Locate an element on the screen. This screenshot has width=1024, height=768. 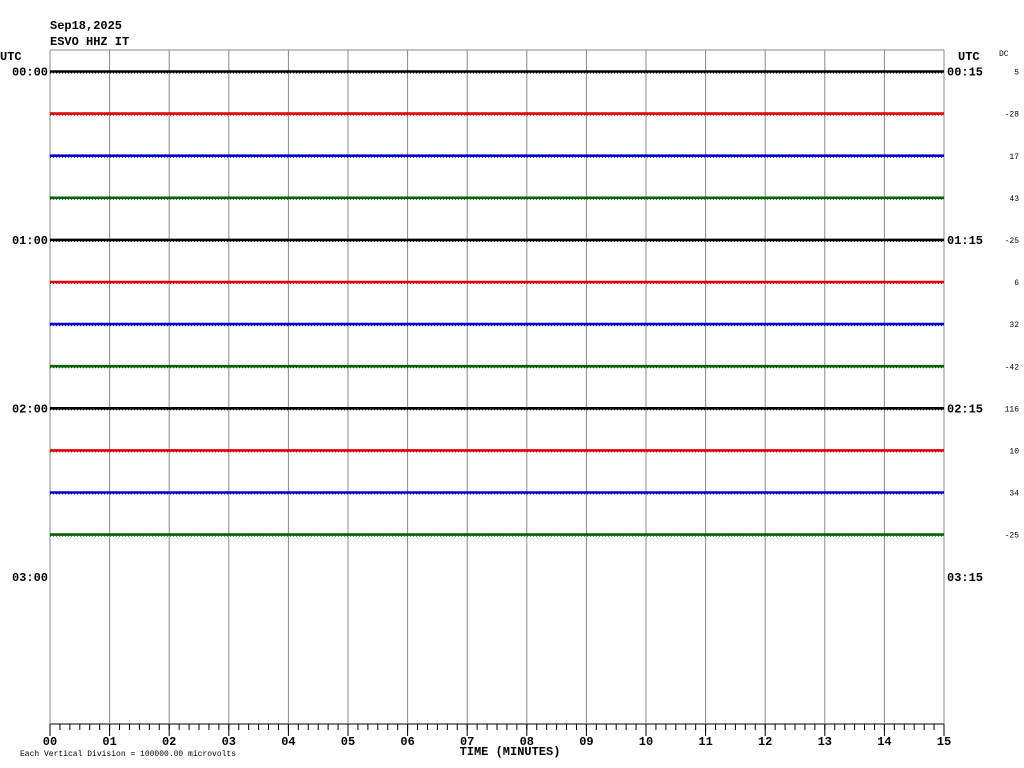
dc-value: -42 is located at coordinates (1012, 367).